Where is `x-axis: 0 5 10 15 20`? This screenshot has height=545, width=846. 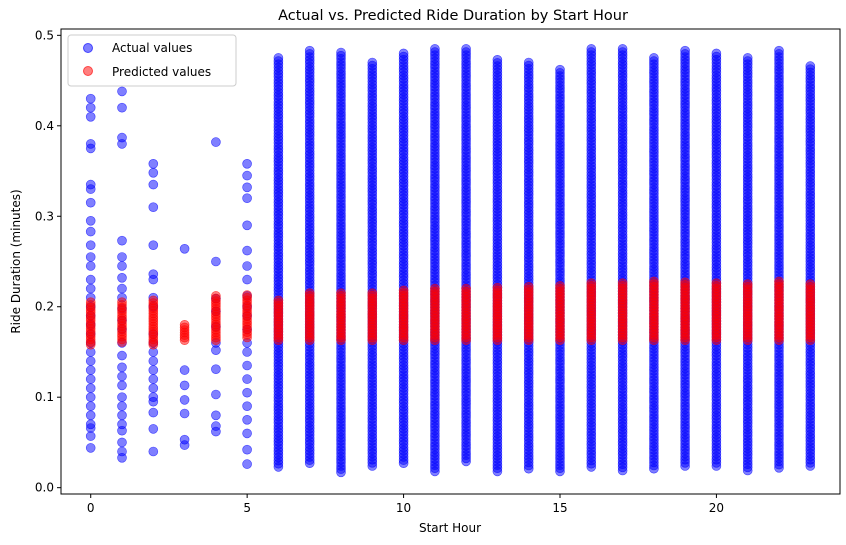 x-axis: 0 5 10 15 20 is located at coordinates (405, 504).